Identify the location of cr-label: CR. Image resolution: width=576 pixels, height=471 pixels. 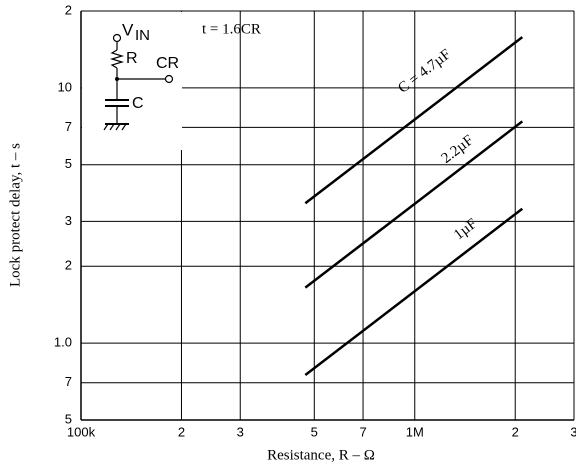
(167, 63).